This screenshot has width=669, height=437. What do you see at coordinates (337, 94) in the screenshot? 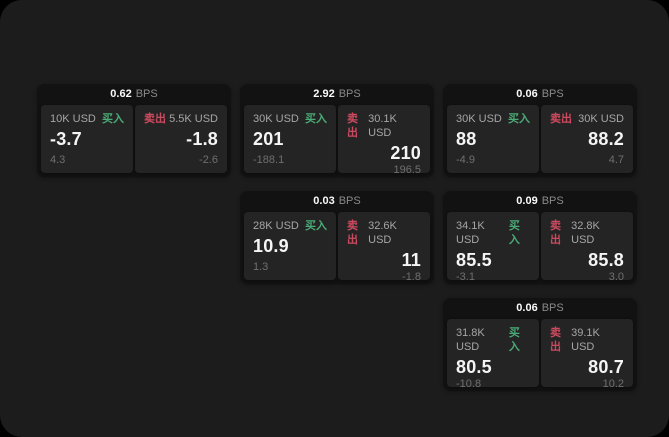
I see `card-header: 2.92 BPS` at bounding box center [337, 94].